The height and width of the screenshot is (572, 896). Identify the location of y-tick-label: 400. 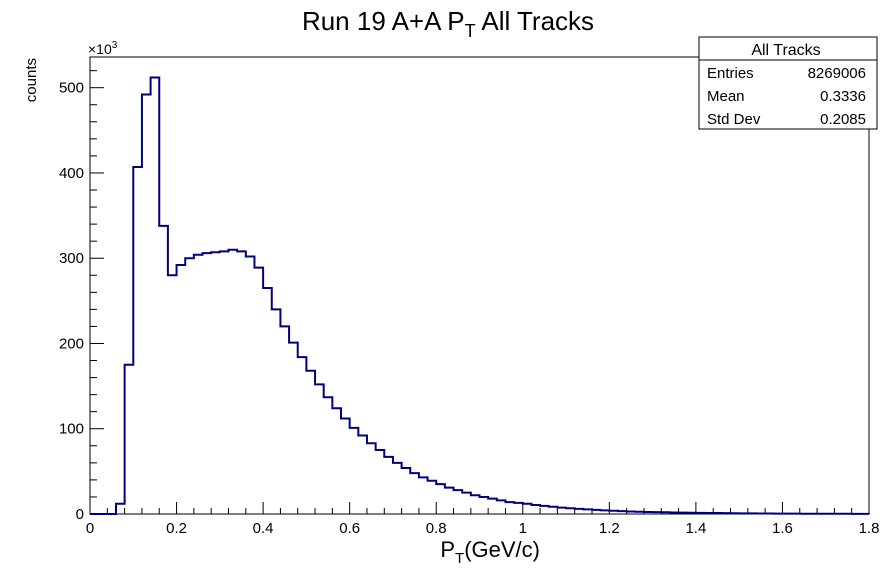
(71, 173).